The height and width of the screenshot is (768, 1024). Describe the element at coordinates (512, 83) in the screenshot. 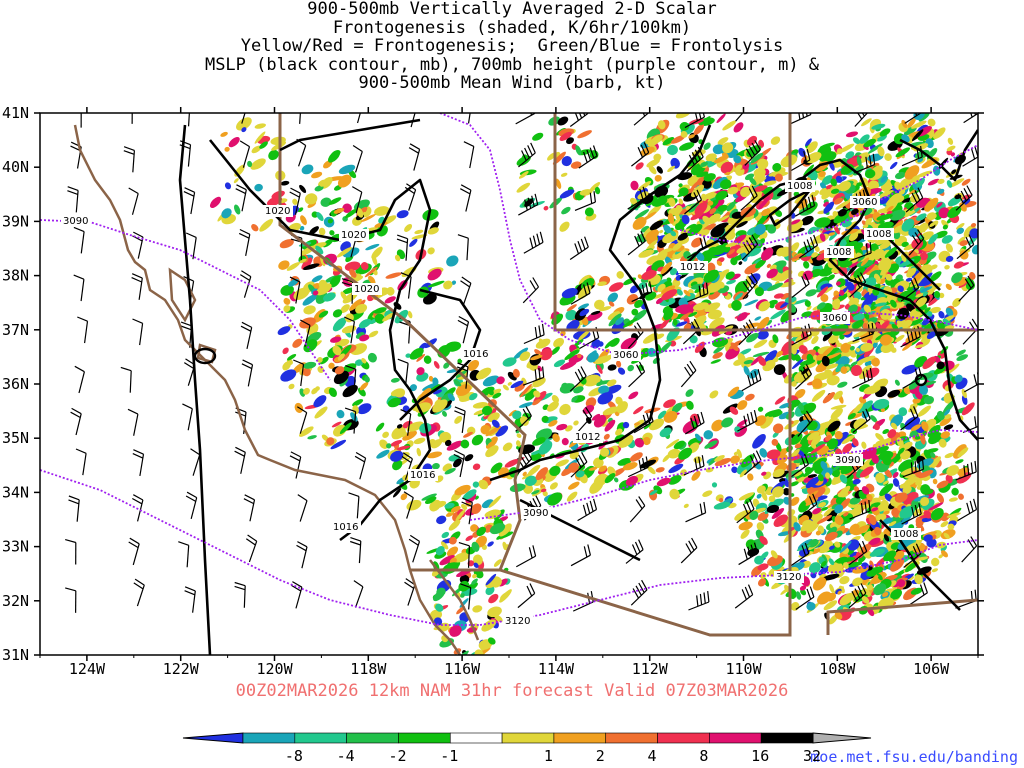

I see `title-line-5: 900-500mb Mean Wind (barb, kt)` at that location.